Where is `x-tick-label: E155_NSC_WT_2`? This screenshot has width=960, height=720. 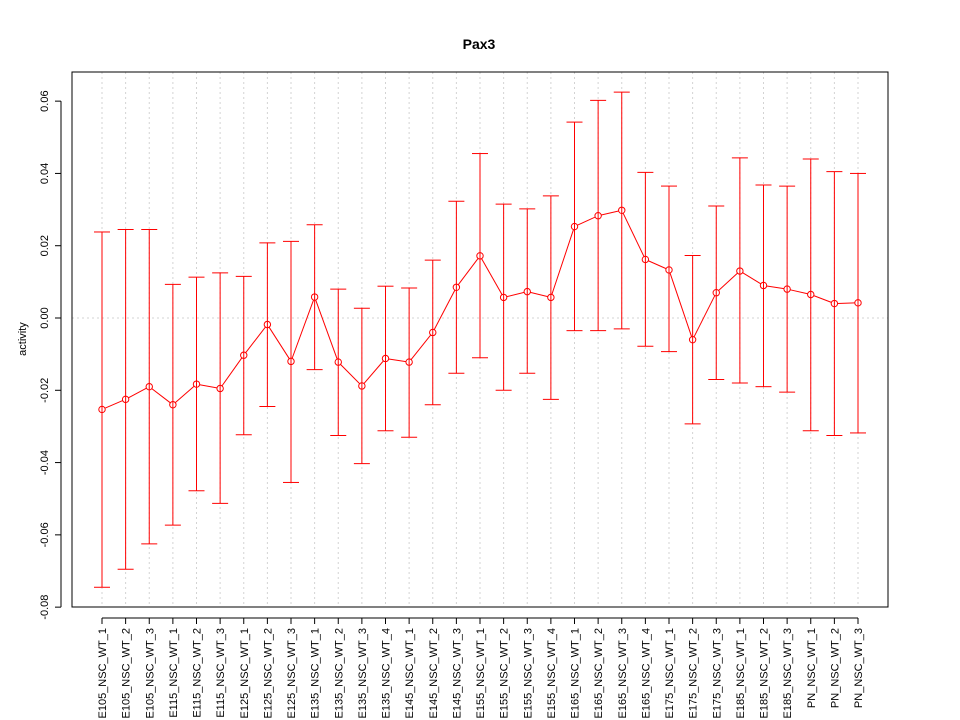 x-tick-label: E155_NSC_WT_2 is located at coordinates (505, 673).